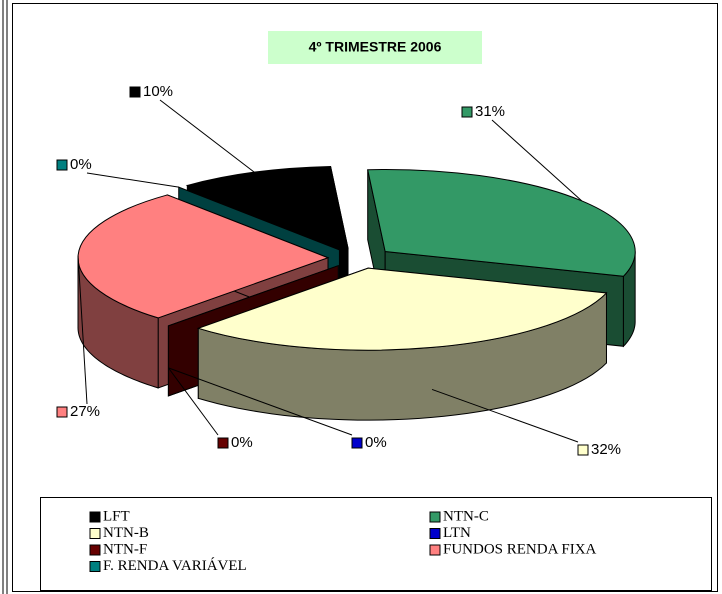 This screenshot has width=722, height=594. Describe the element at coordinates (376, 544) in the screenshot. I see `legend` at that location.